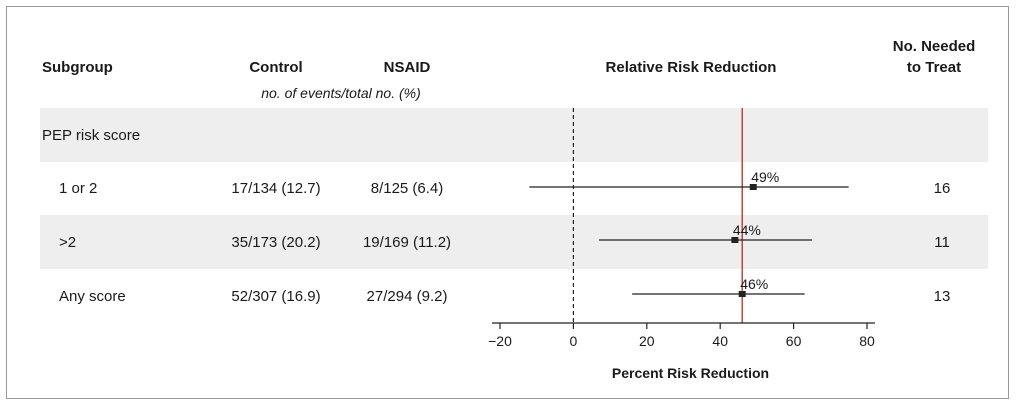 The width and height of the screenshot is (1019, 407). What do you see at coordinates (407, 67) in the screenshot?
I see `header-nsaid: NSAID` at bounding box center [407, 67].